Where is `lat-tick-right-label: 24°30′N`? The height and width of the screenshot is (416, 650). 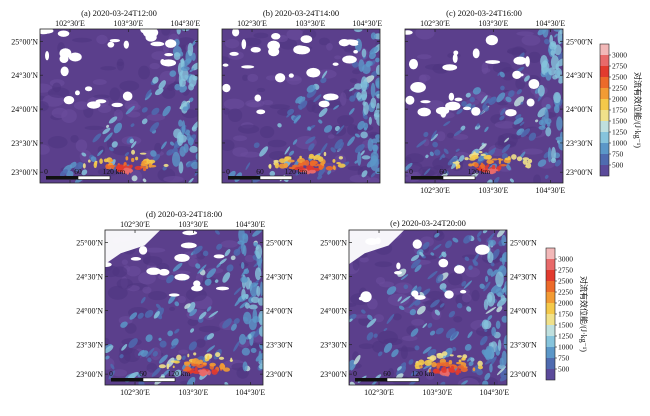
lat-tick-right-label: 24°30′N is located at coordinates (279, 277).